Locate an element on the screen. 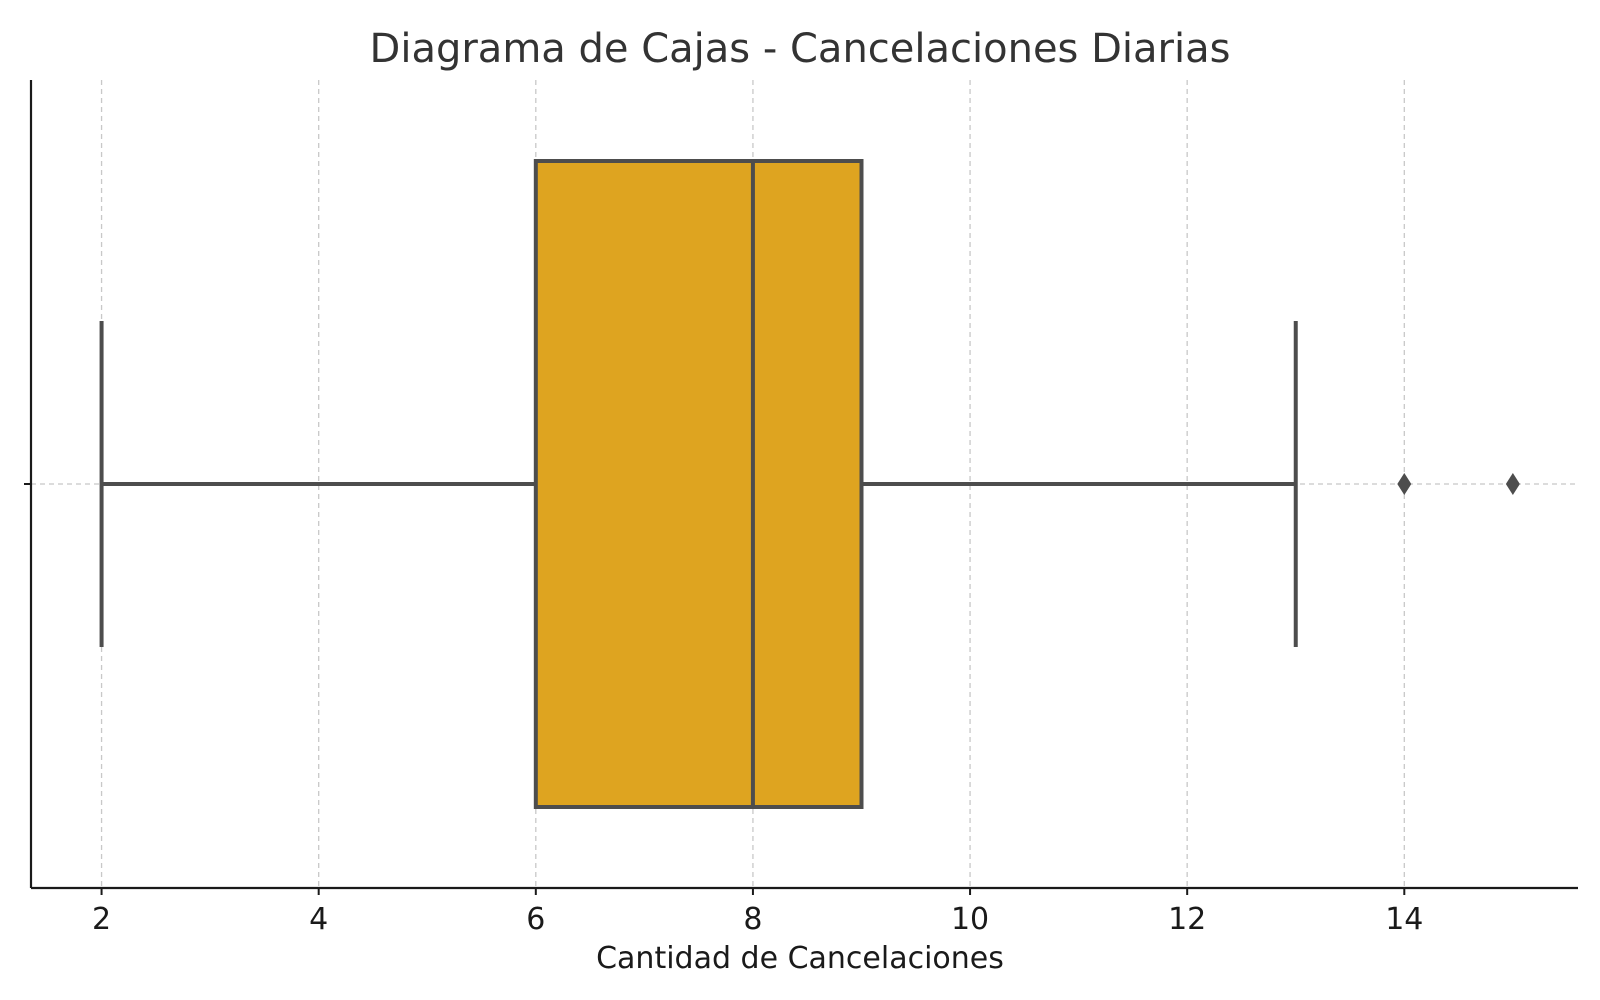 This screenshot has width=1600, height=1000. ticks-layer: 2 4 6 8 10 12 14 is located at coordinates (757, 912).